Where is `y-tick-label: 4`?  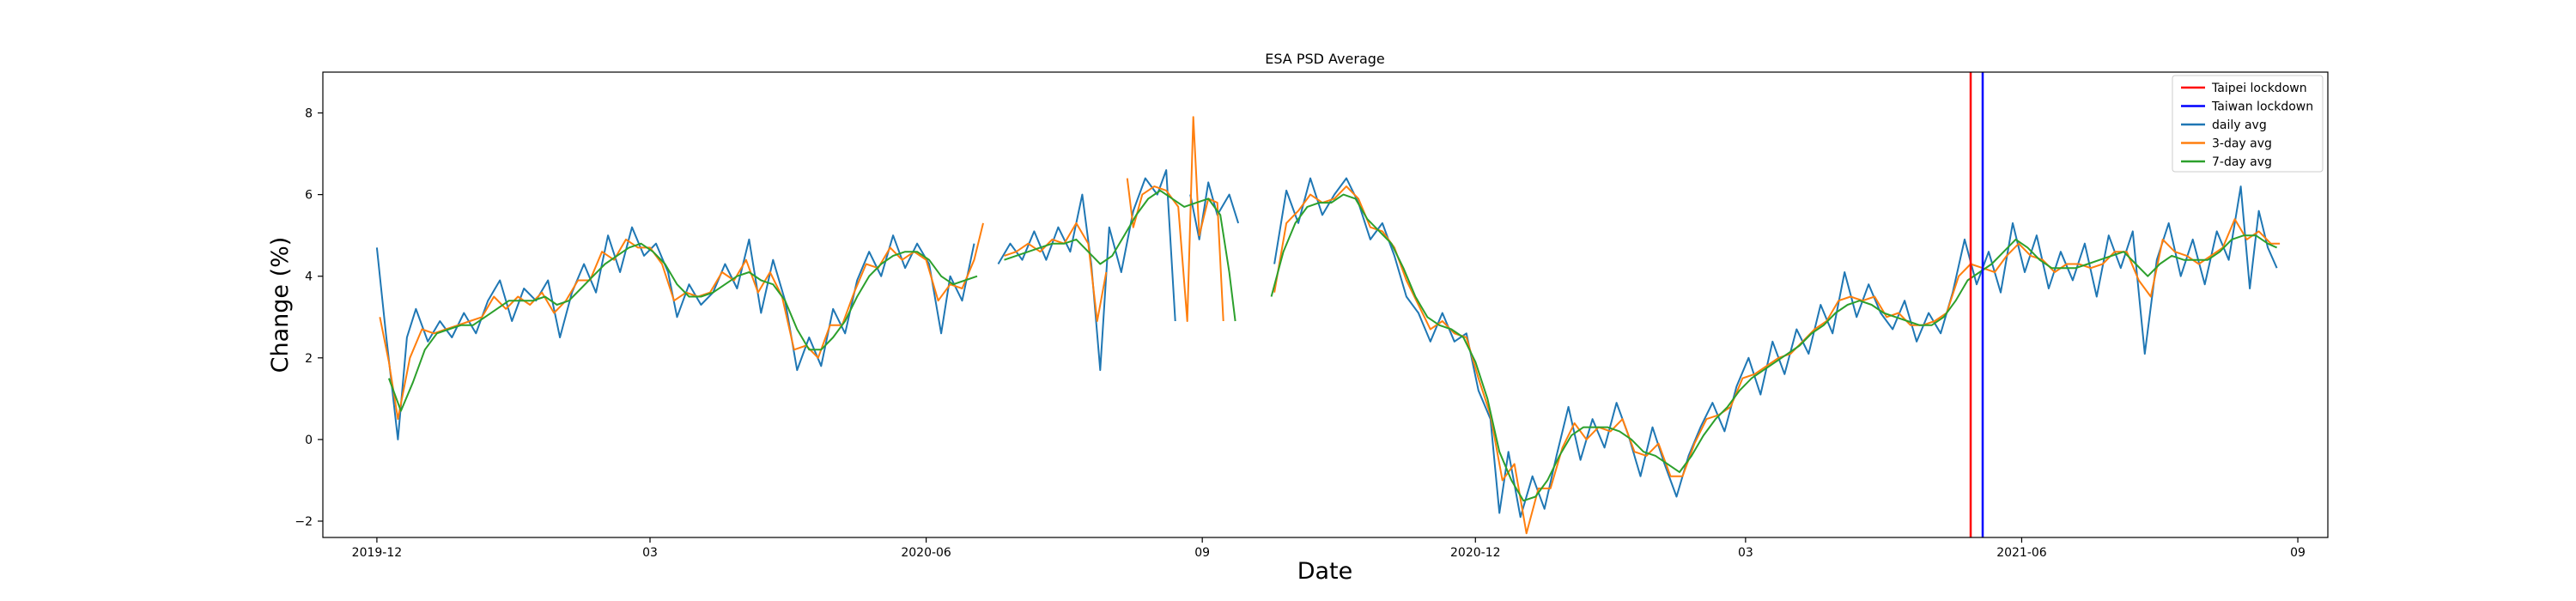 y-tick-label: 4 is located at coordinates (309, 277).